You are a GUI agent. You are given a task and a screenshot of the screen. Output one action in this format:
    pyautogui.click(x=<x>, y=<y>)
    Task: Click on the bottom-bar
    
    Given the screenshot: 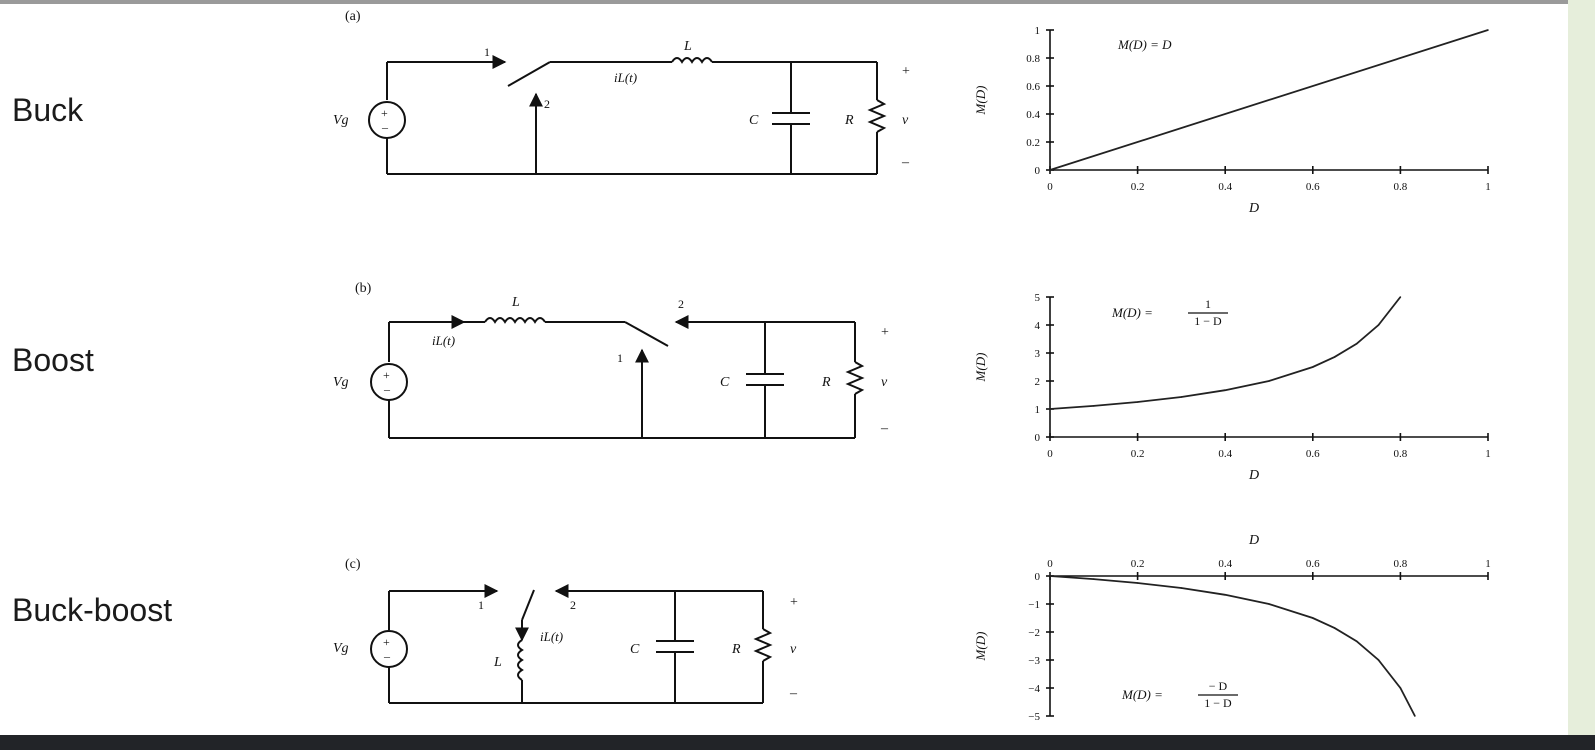 What is the action you would take?
    pyautogui.click(x=797, y=742)
    